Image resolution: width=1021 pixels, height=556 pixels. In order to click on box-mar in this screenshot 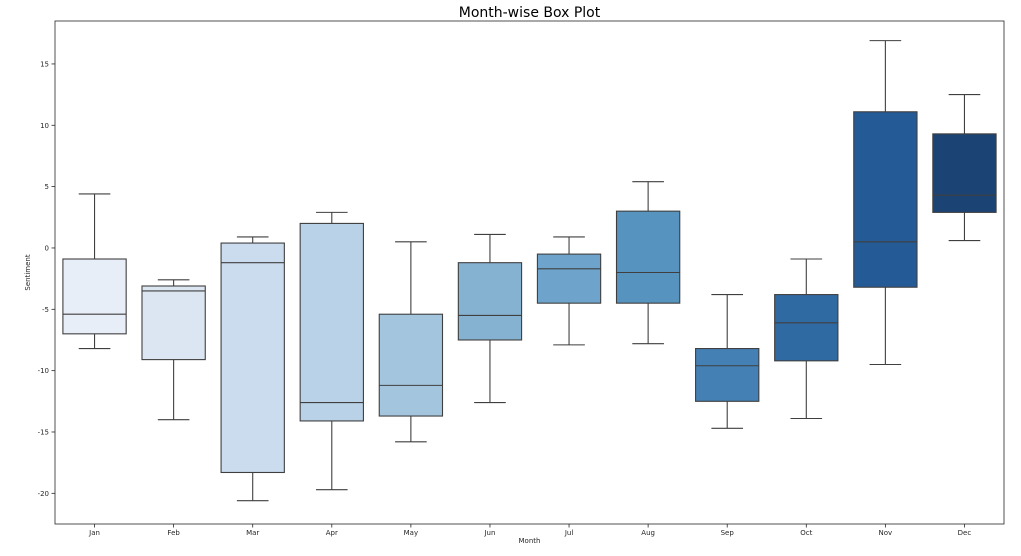, I will do `click(252, 369)`.